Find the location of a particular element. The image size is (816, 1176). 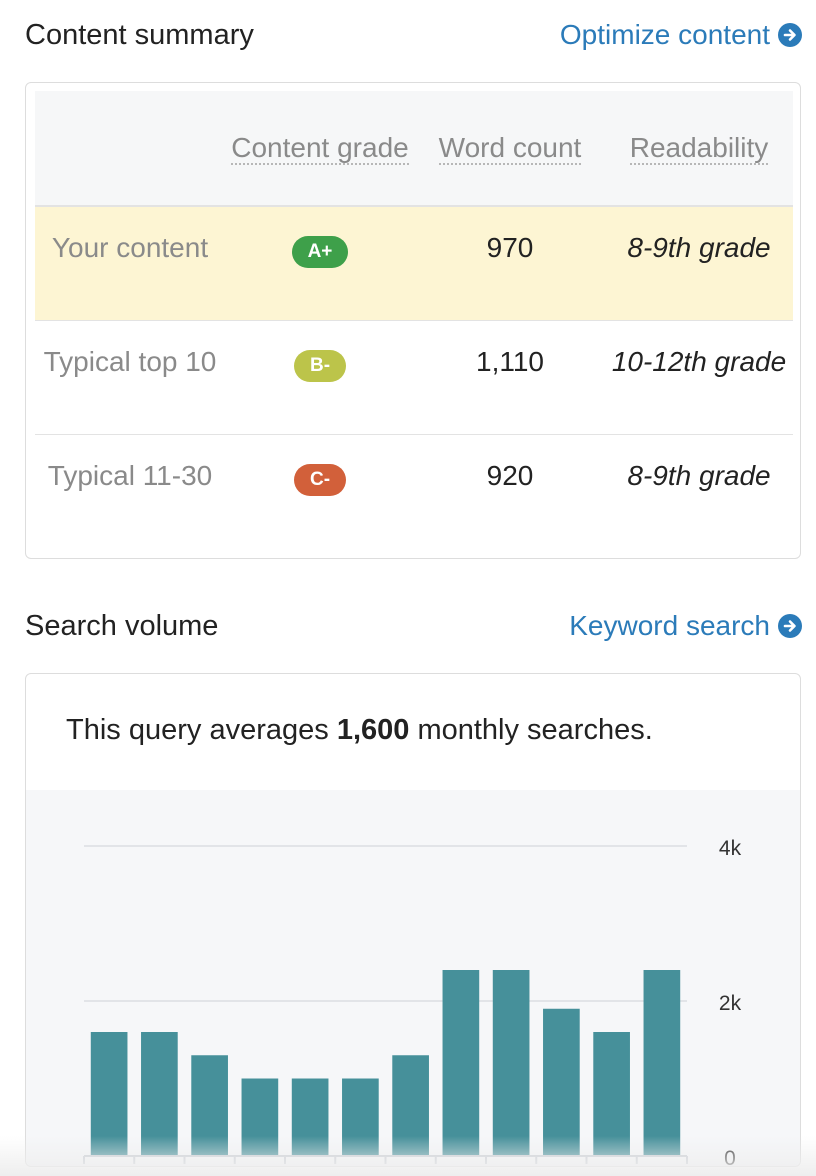

optimize-content-link: Optimize content is located at coordinates (681, 35).